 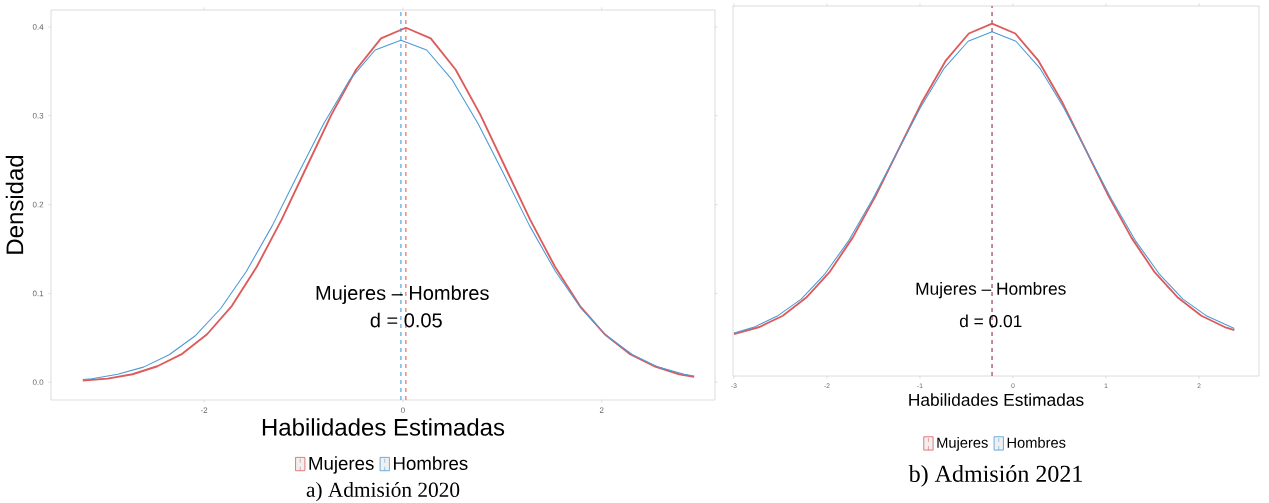 I want to click on annotation: d = 0.05, so click(x=406, y=320).